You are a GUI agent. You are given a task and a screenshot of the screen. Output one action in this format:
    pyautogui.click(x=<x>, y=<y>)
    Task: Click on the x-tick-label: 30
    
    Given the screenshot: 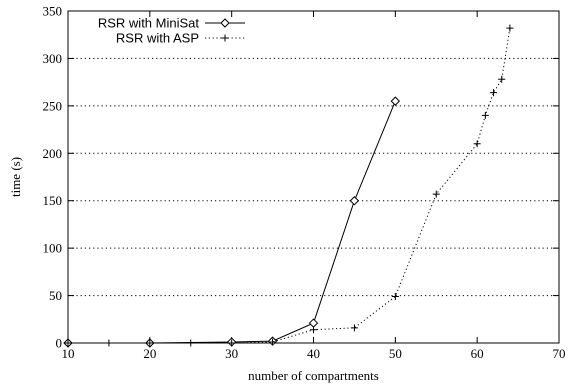 What is the action you would take?
    pyautogui.click(x=231, y=353)
    